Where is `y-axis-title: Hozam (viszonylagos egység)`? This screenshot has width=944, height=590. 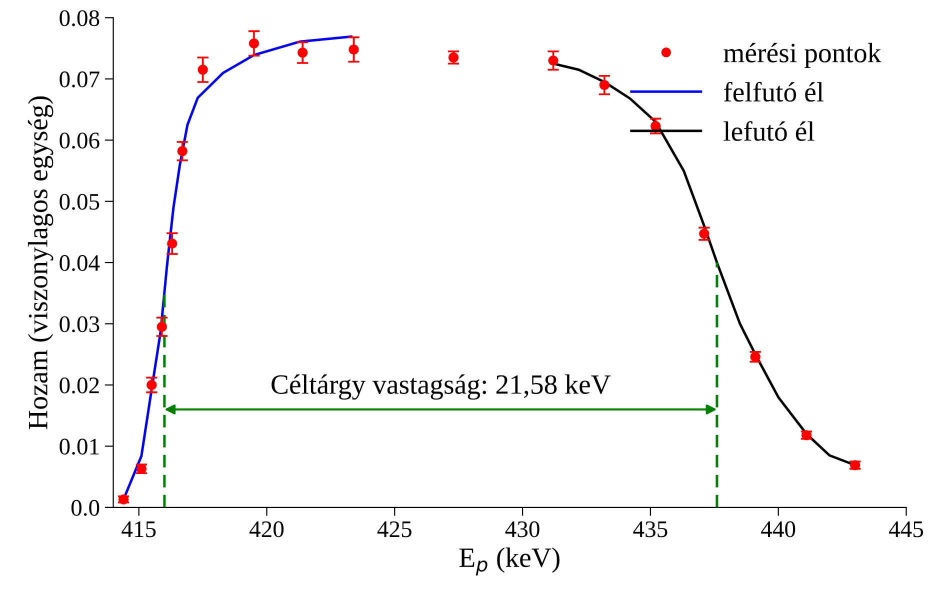
y-axis-title: Hozam (viszonylagos egység) is located at coordinates (41, 263).